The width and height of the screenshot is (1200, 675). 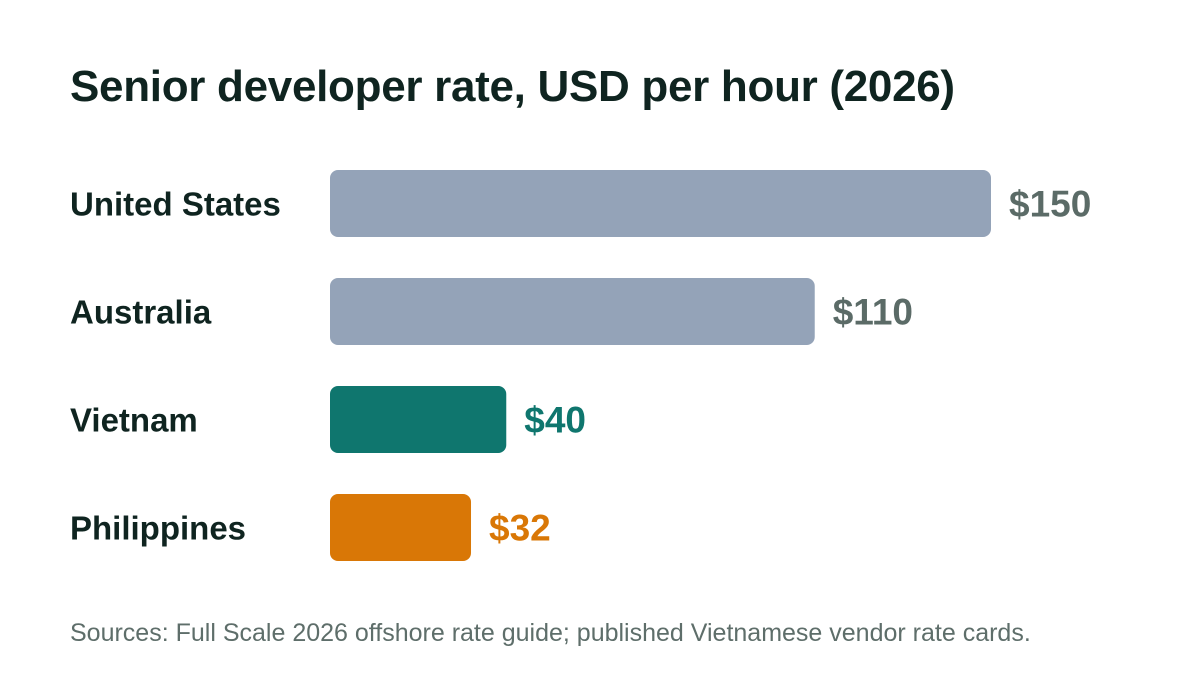 What do you see at coordinates (418, 419) in the screenshot?
I see `bar-vietnam` at bounding box center [418, 419].